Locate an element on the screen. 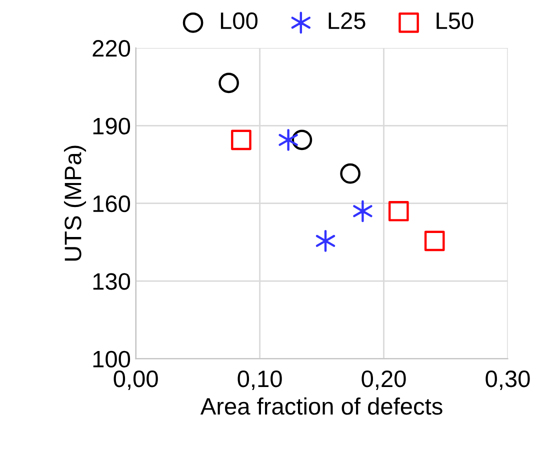  y-tick-label: 160 is located at coordinates (111, 203).